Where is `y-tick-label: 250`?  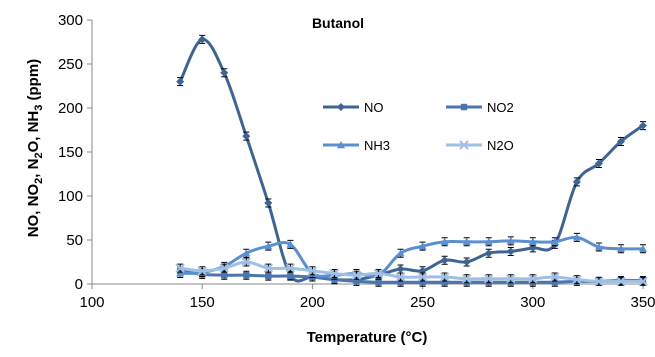 y-tick-label: 250 is located at coordinates (70, 64).